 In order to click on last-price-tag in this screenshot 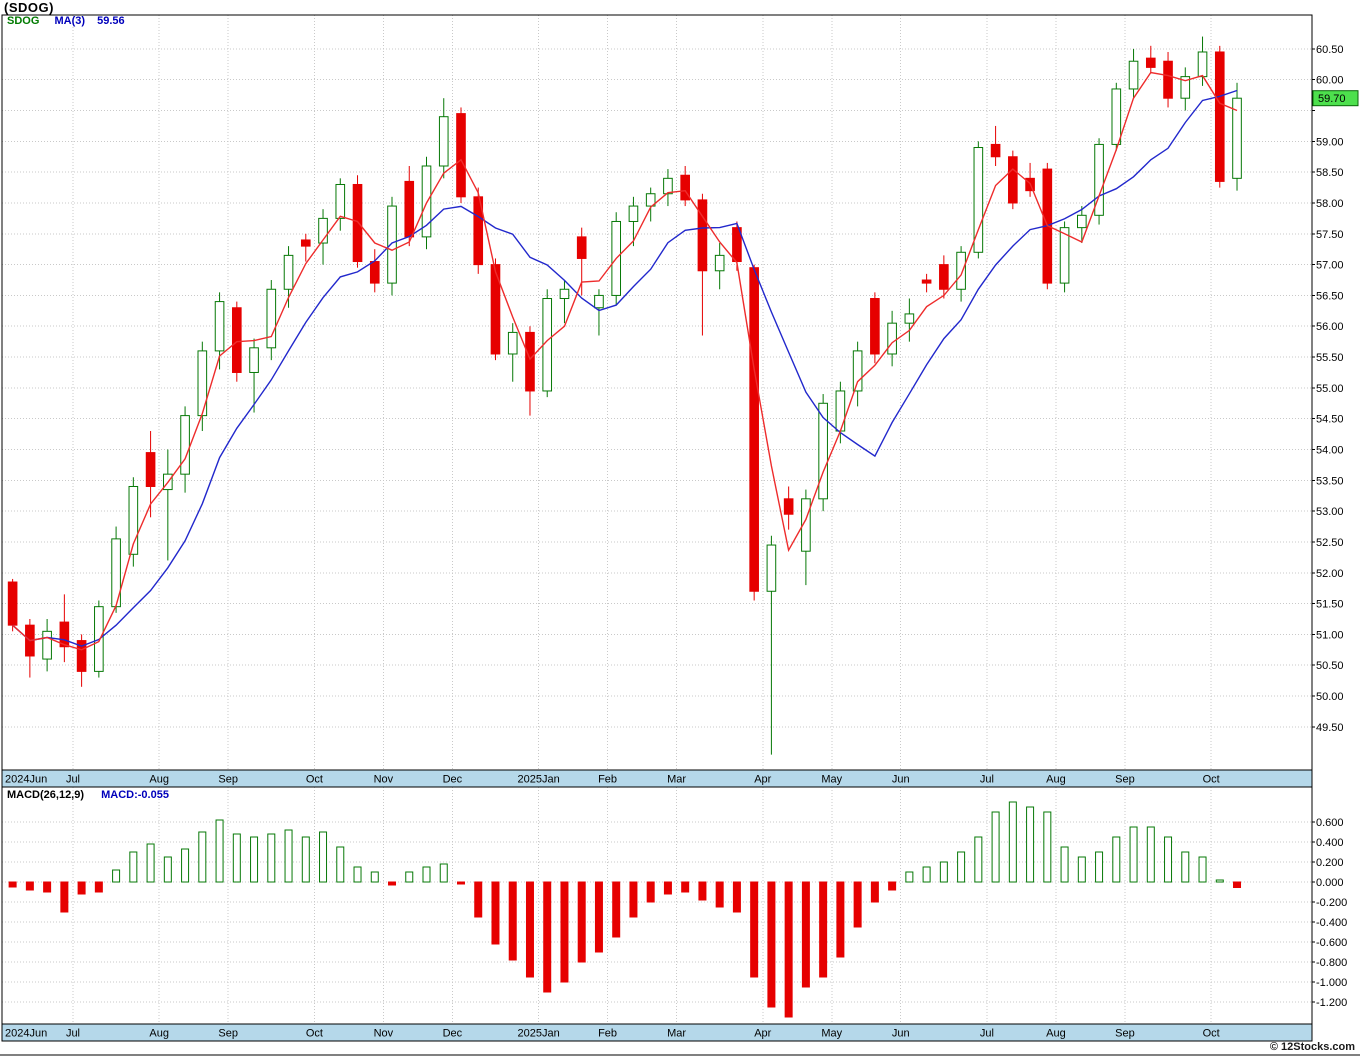, I will do `click(1335, 98)`.